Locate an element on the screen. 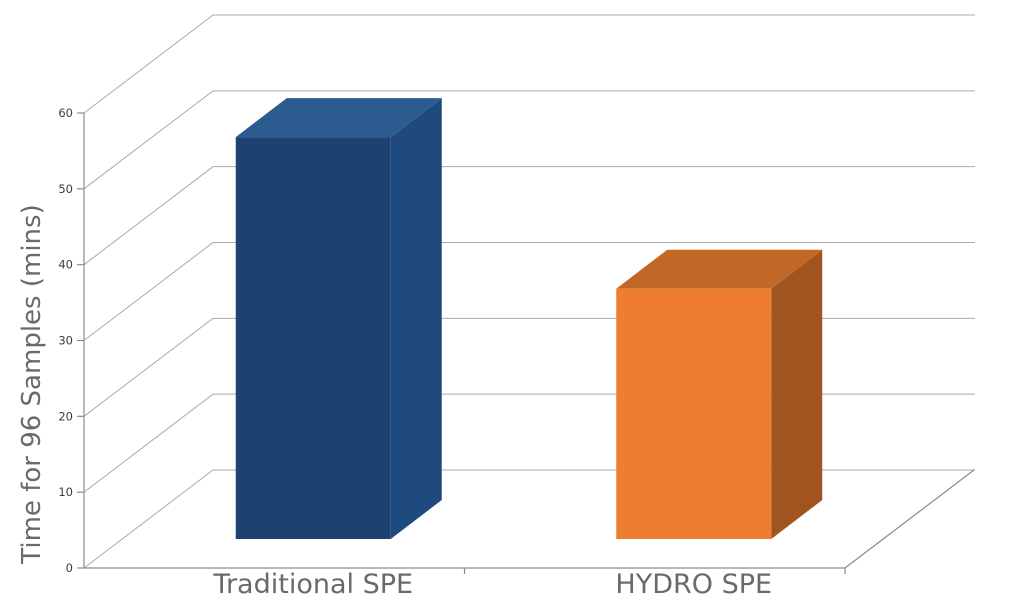  bar-orange-front-face is located at coordinates (694, 413).